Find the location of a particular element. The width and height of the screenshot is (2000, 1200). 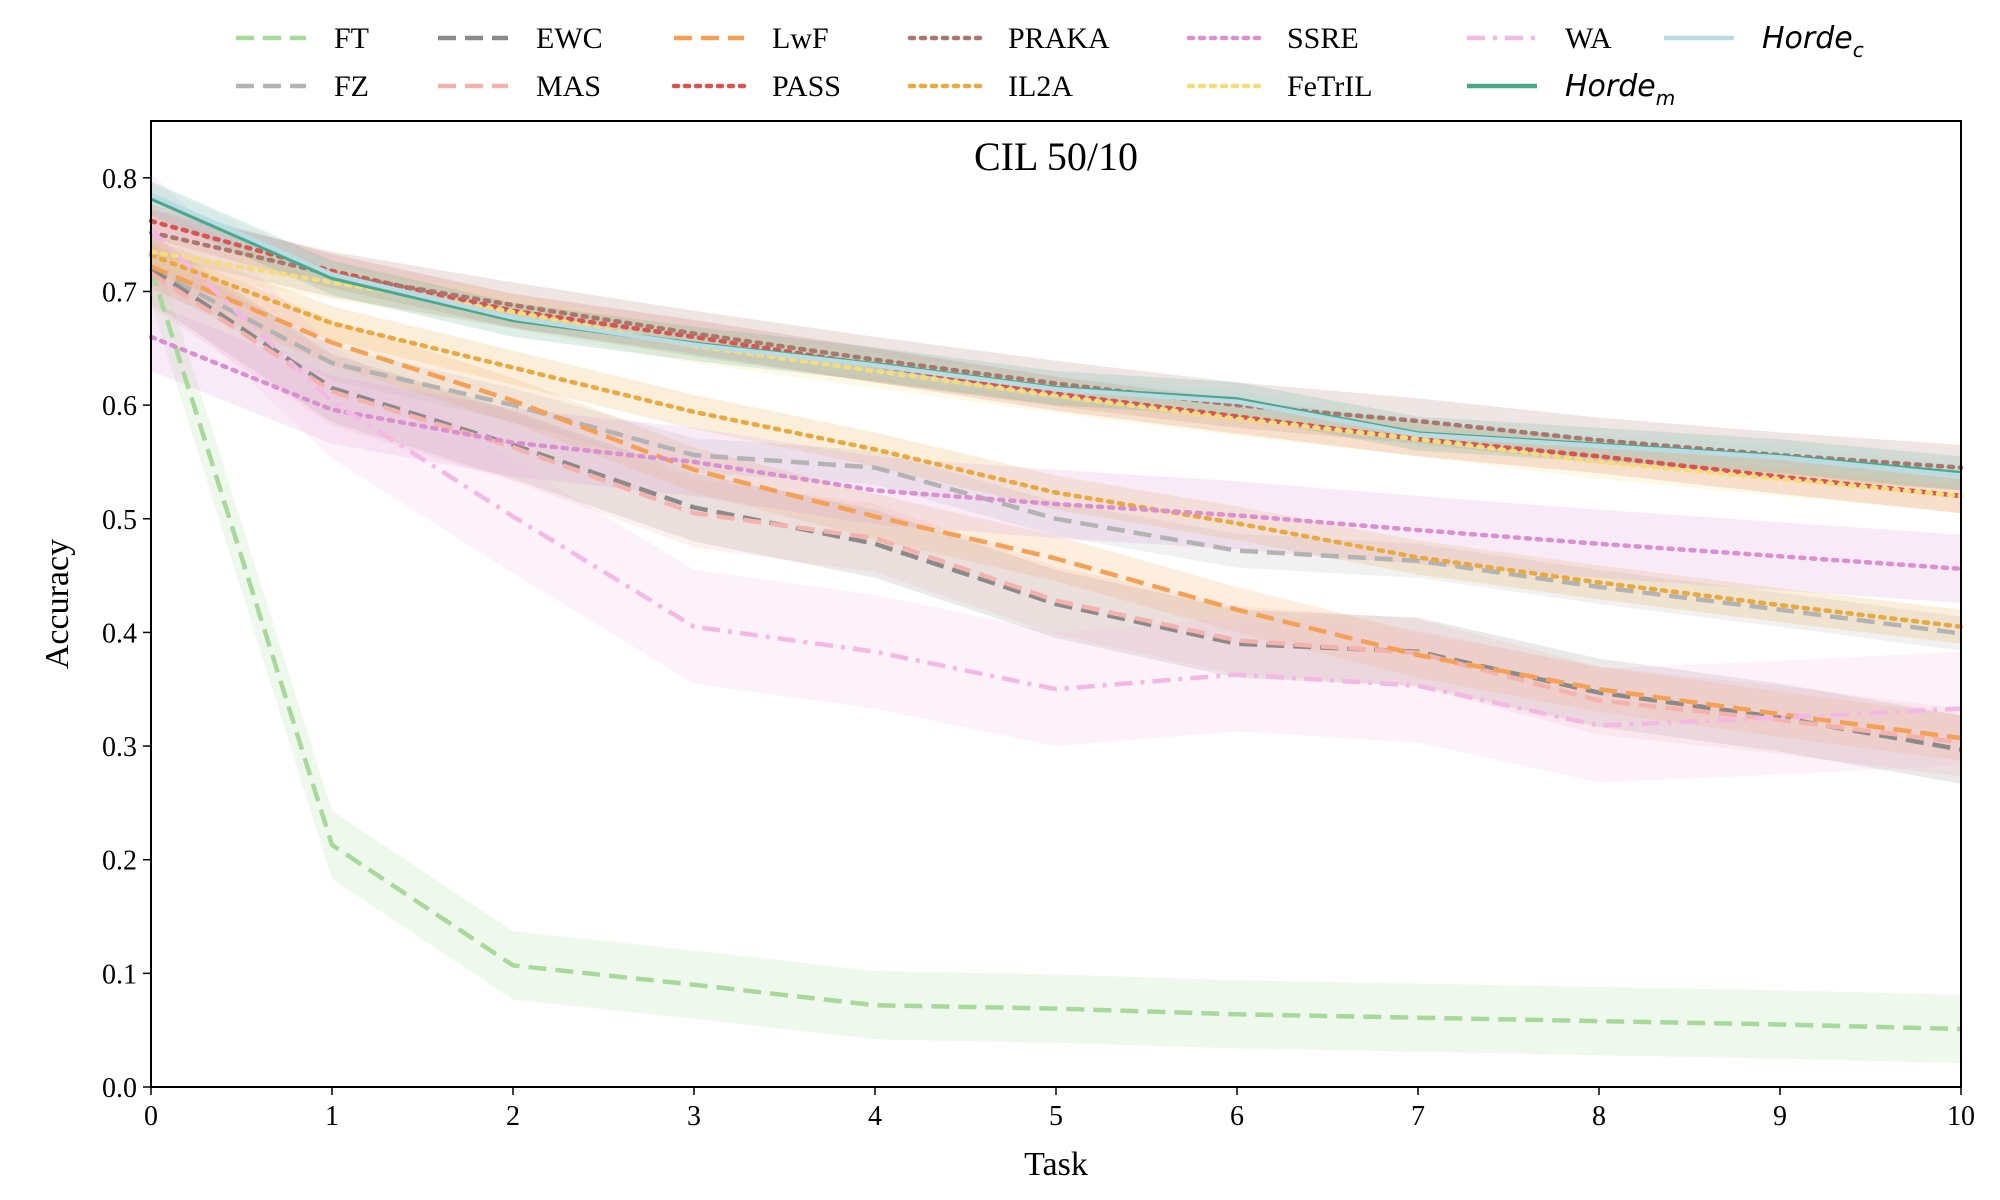

y-tick-label: 0.4 is located at coordinates (119, 633).